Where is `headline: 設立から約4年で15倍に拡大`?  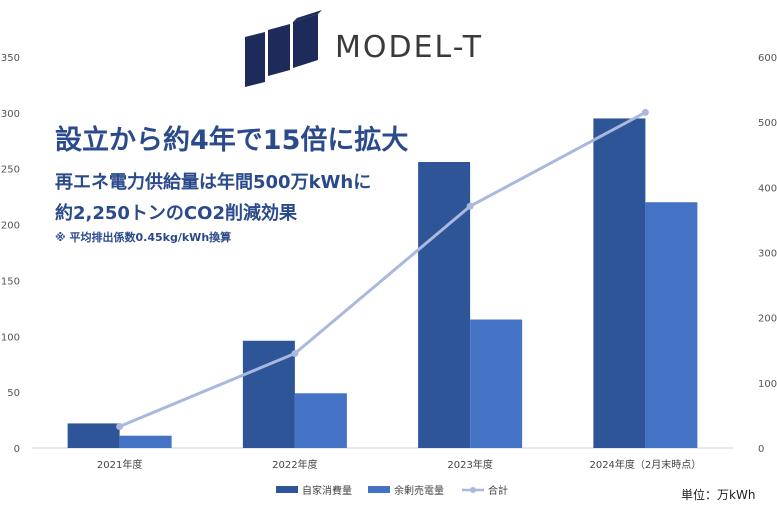
headline: 設立から約4年で15倍に拡大 is located at coordinates (232, 140).